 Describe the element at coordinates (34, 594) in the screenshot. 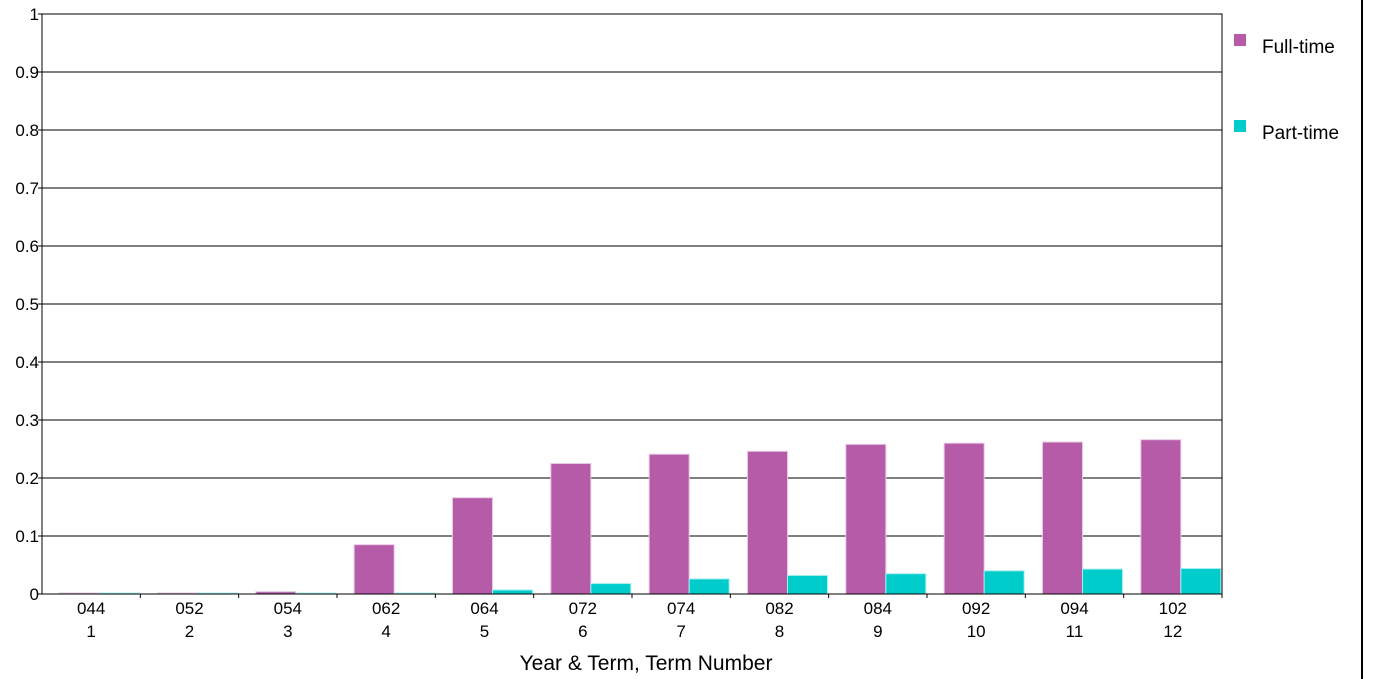

I see `y-tick-label: 0` at that location.